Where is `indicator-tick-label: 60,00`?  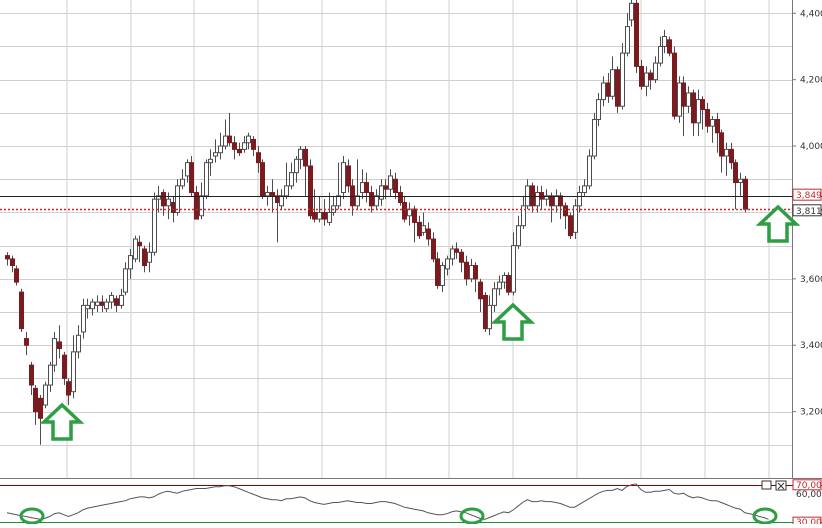
indicator-tick-label: 60,00 is located at coordinates (809, 495).